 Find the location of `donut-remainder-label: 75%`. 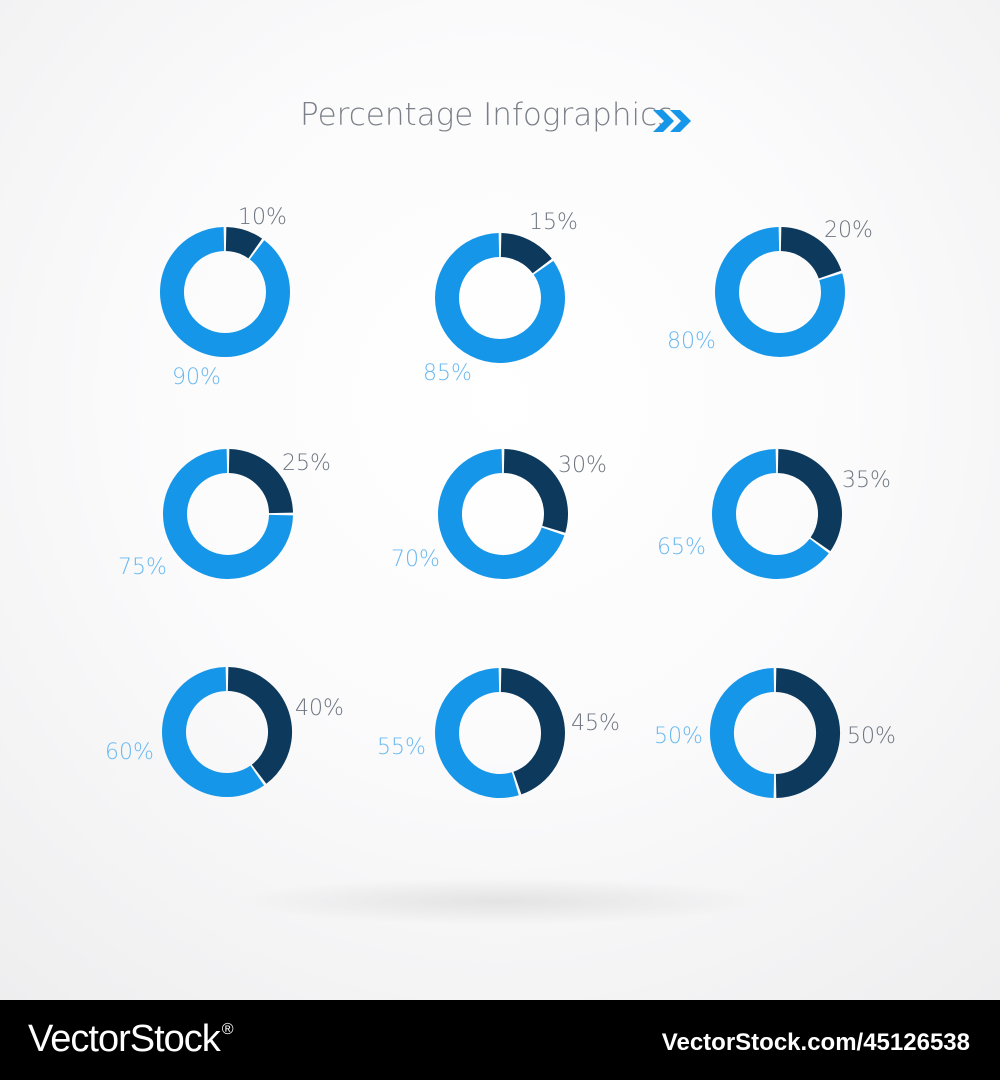

donut-remainder-label: 75% is located at coordinates (142, 567).